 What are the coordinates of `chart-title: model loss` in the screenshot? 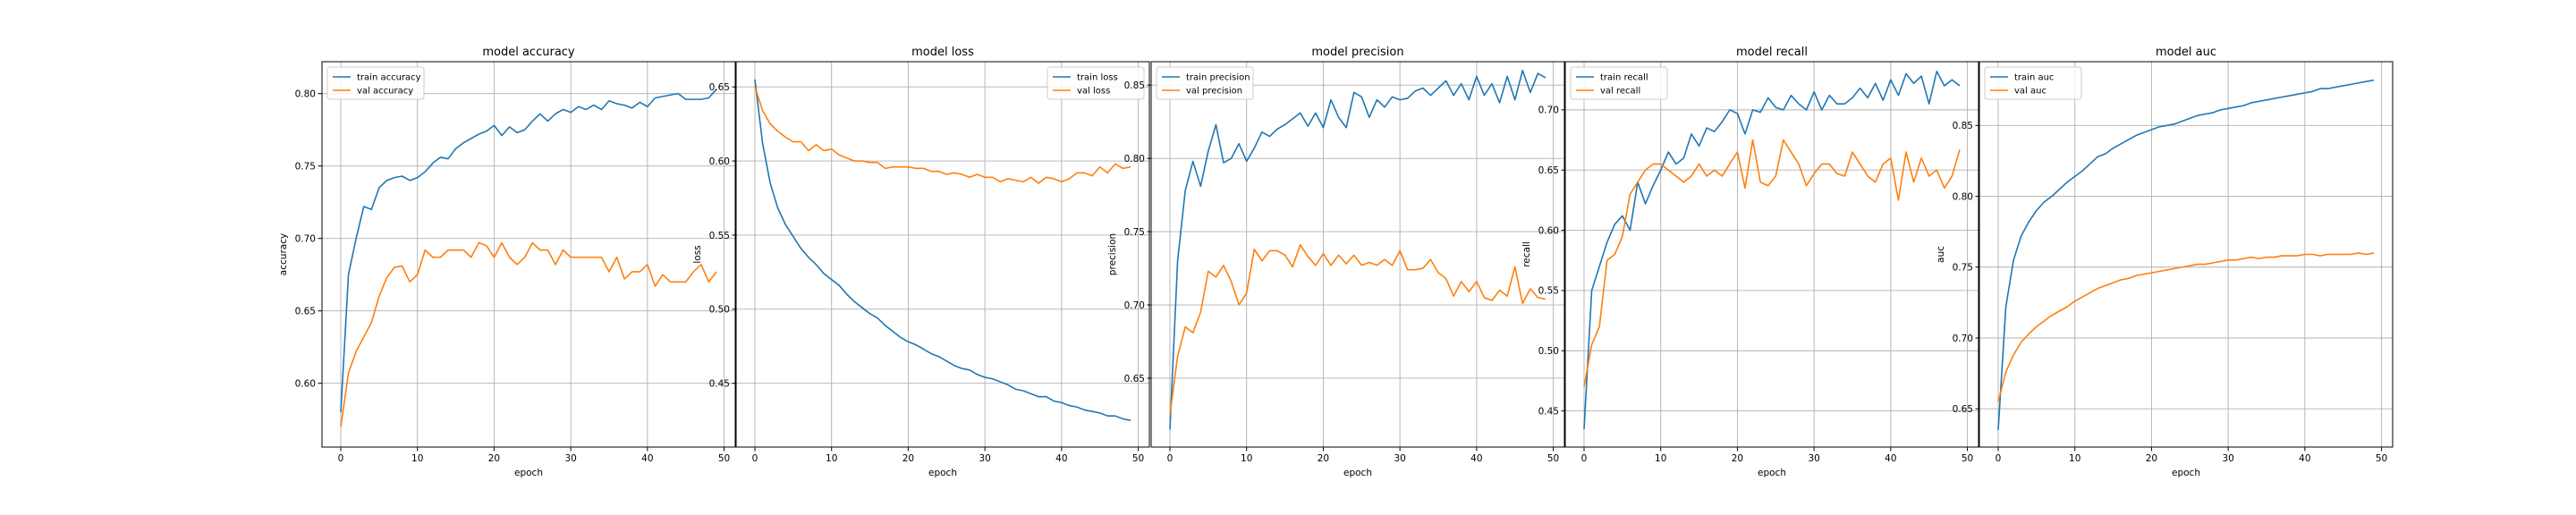 It's located at (942, 52).